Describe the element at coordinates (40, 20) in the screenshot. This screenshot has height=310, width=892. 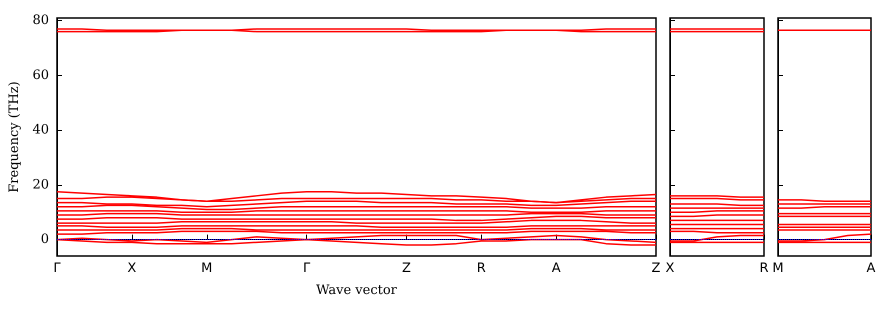
I see `y-tick-label: 80` at that location.